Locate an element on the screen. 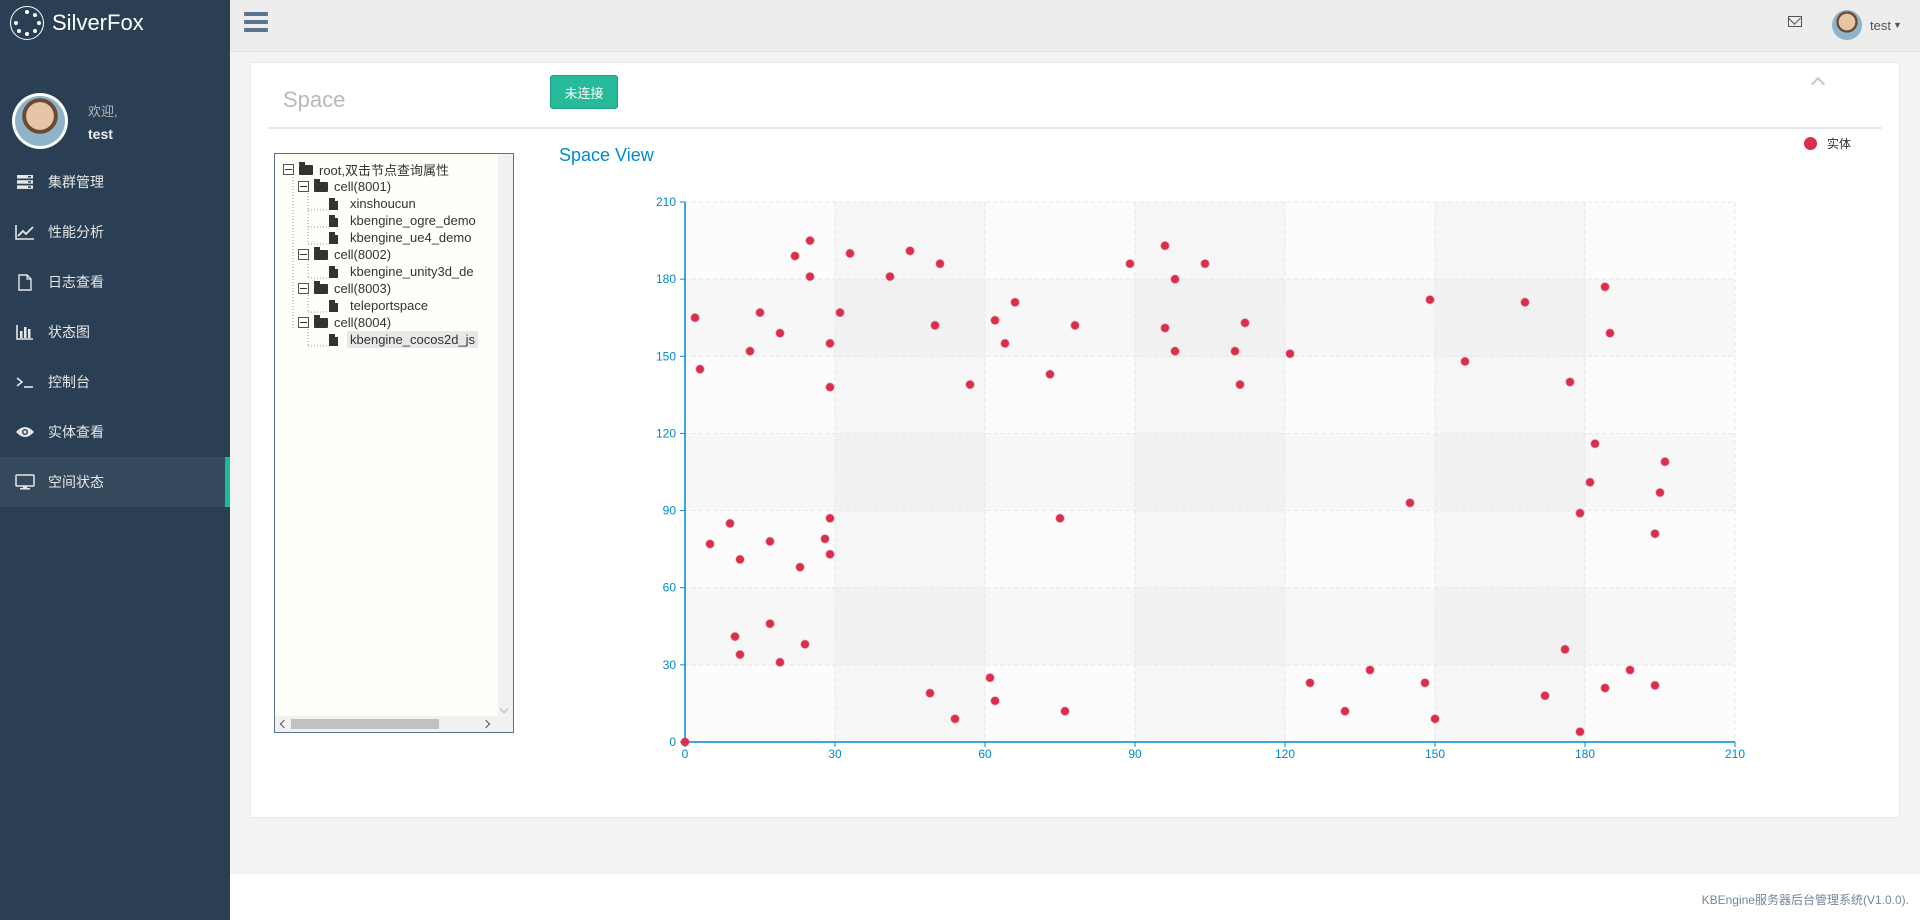  tree-node-cell: cell(8001) is located at coordinates (346, 186).